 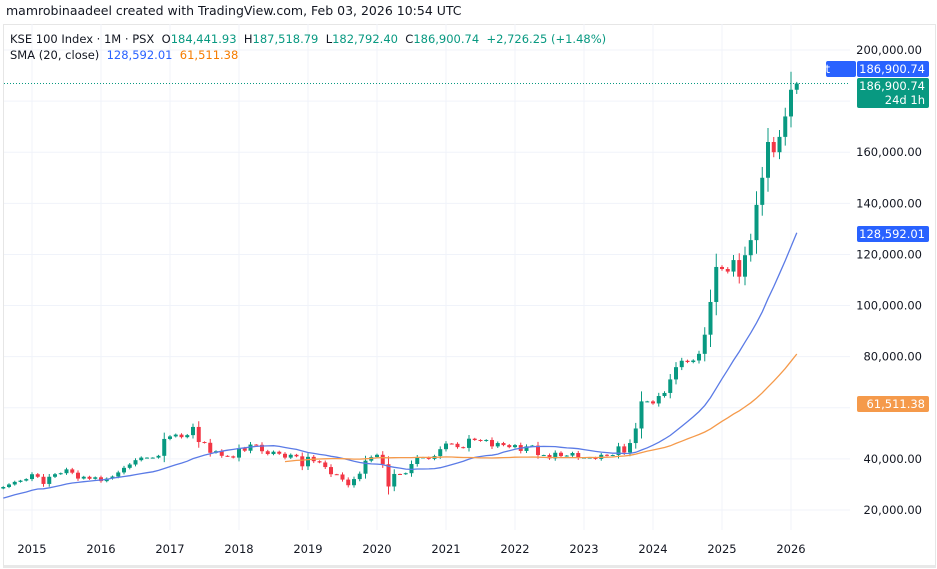 What do you see at coordinates (55, 55) in the screenshot?
I see `sma-label: SMA (20, close)` at bounding box center [55, 55].